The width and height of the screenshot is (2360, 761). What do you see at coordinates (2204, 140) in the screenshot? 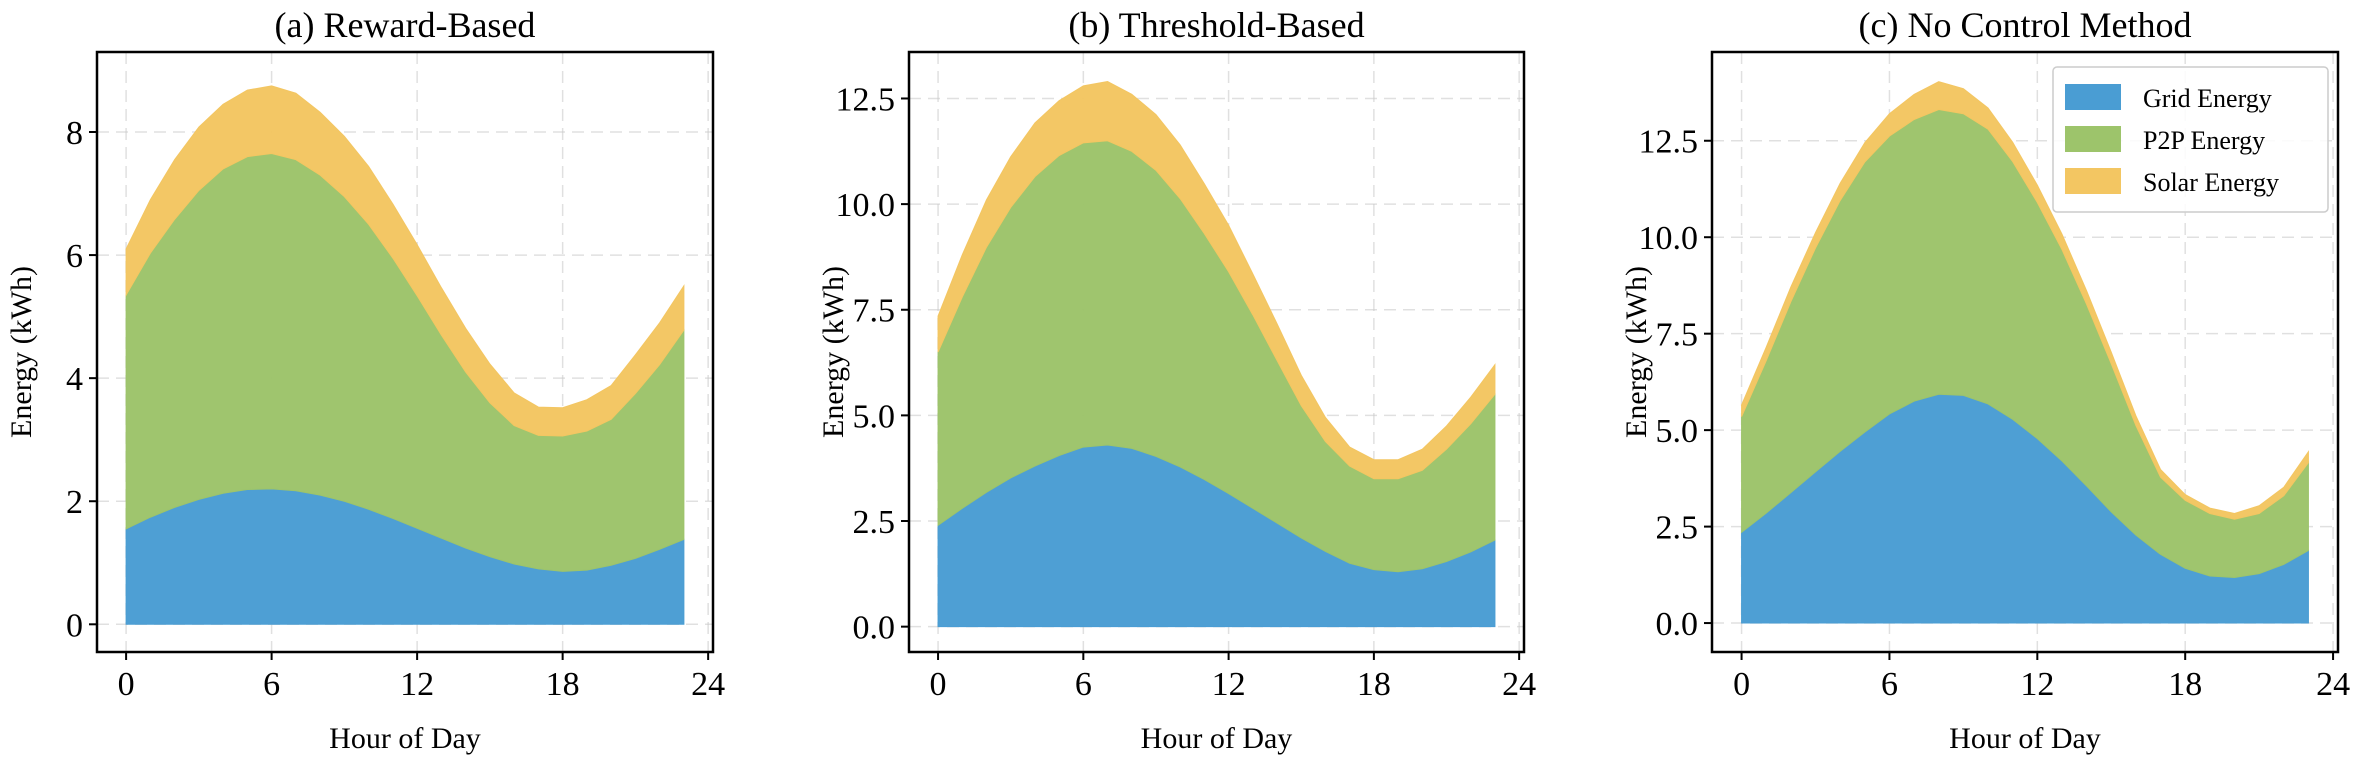
I see `legend-entry: P2P Energy` at bounding box center [2204, 140].